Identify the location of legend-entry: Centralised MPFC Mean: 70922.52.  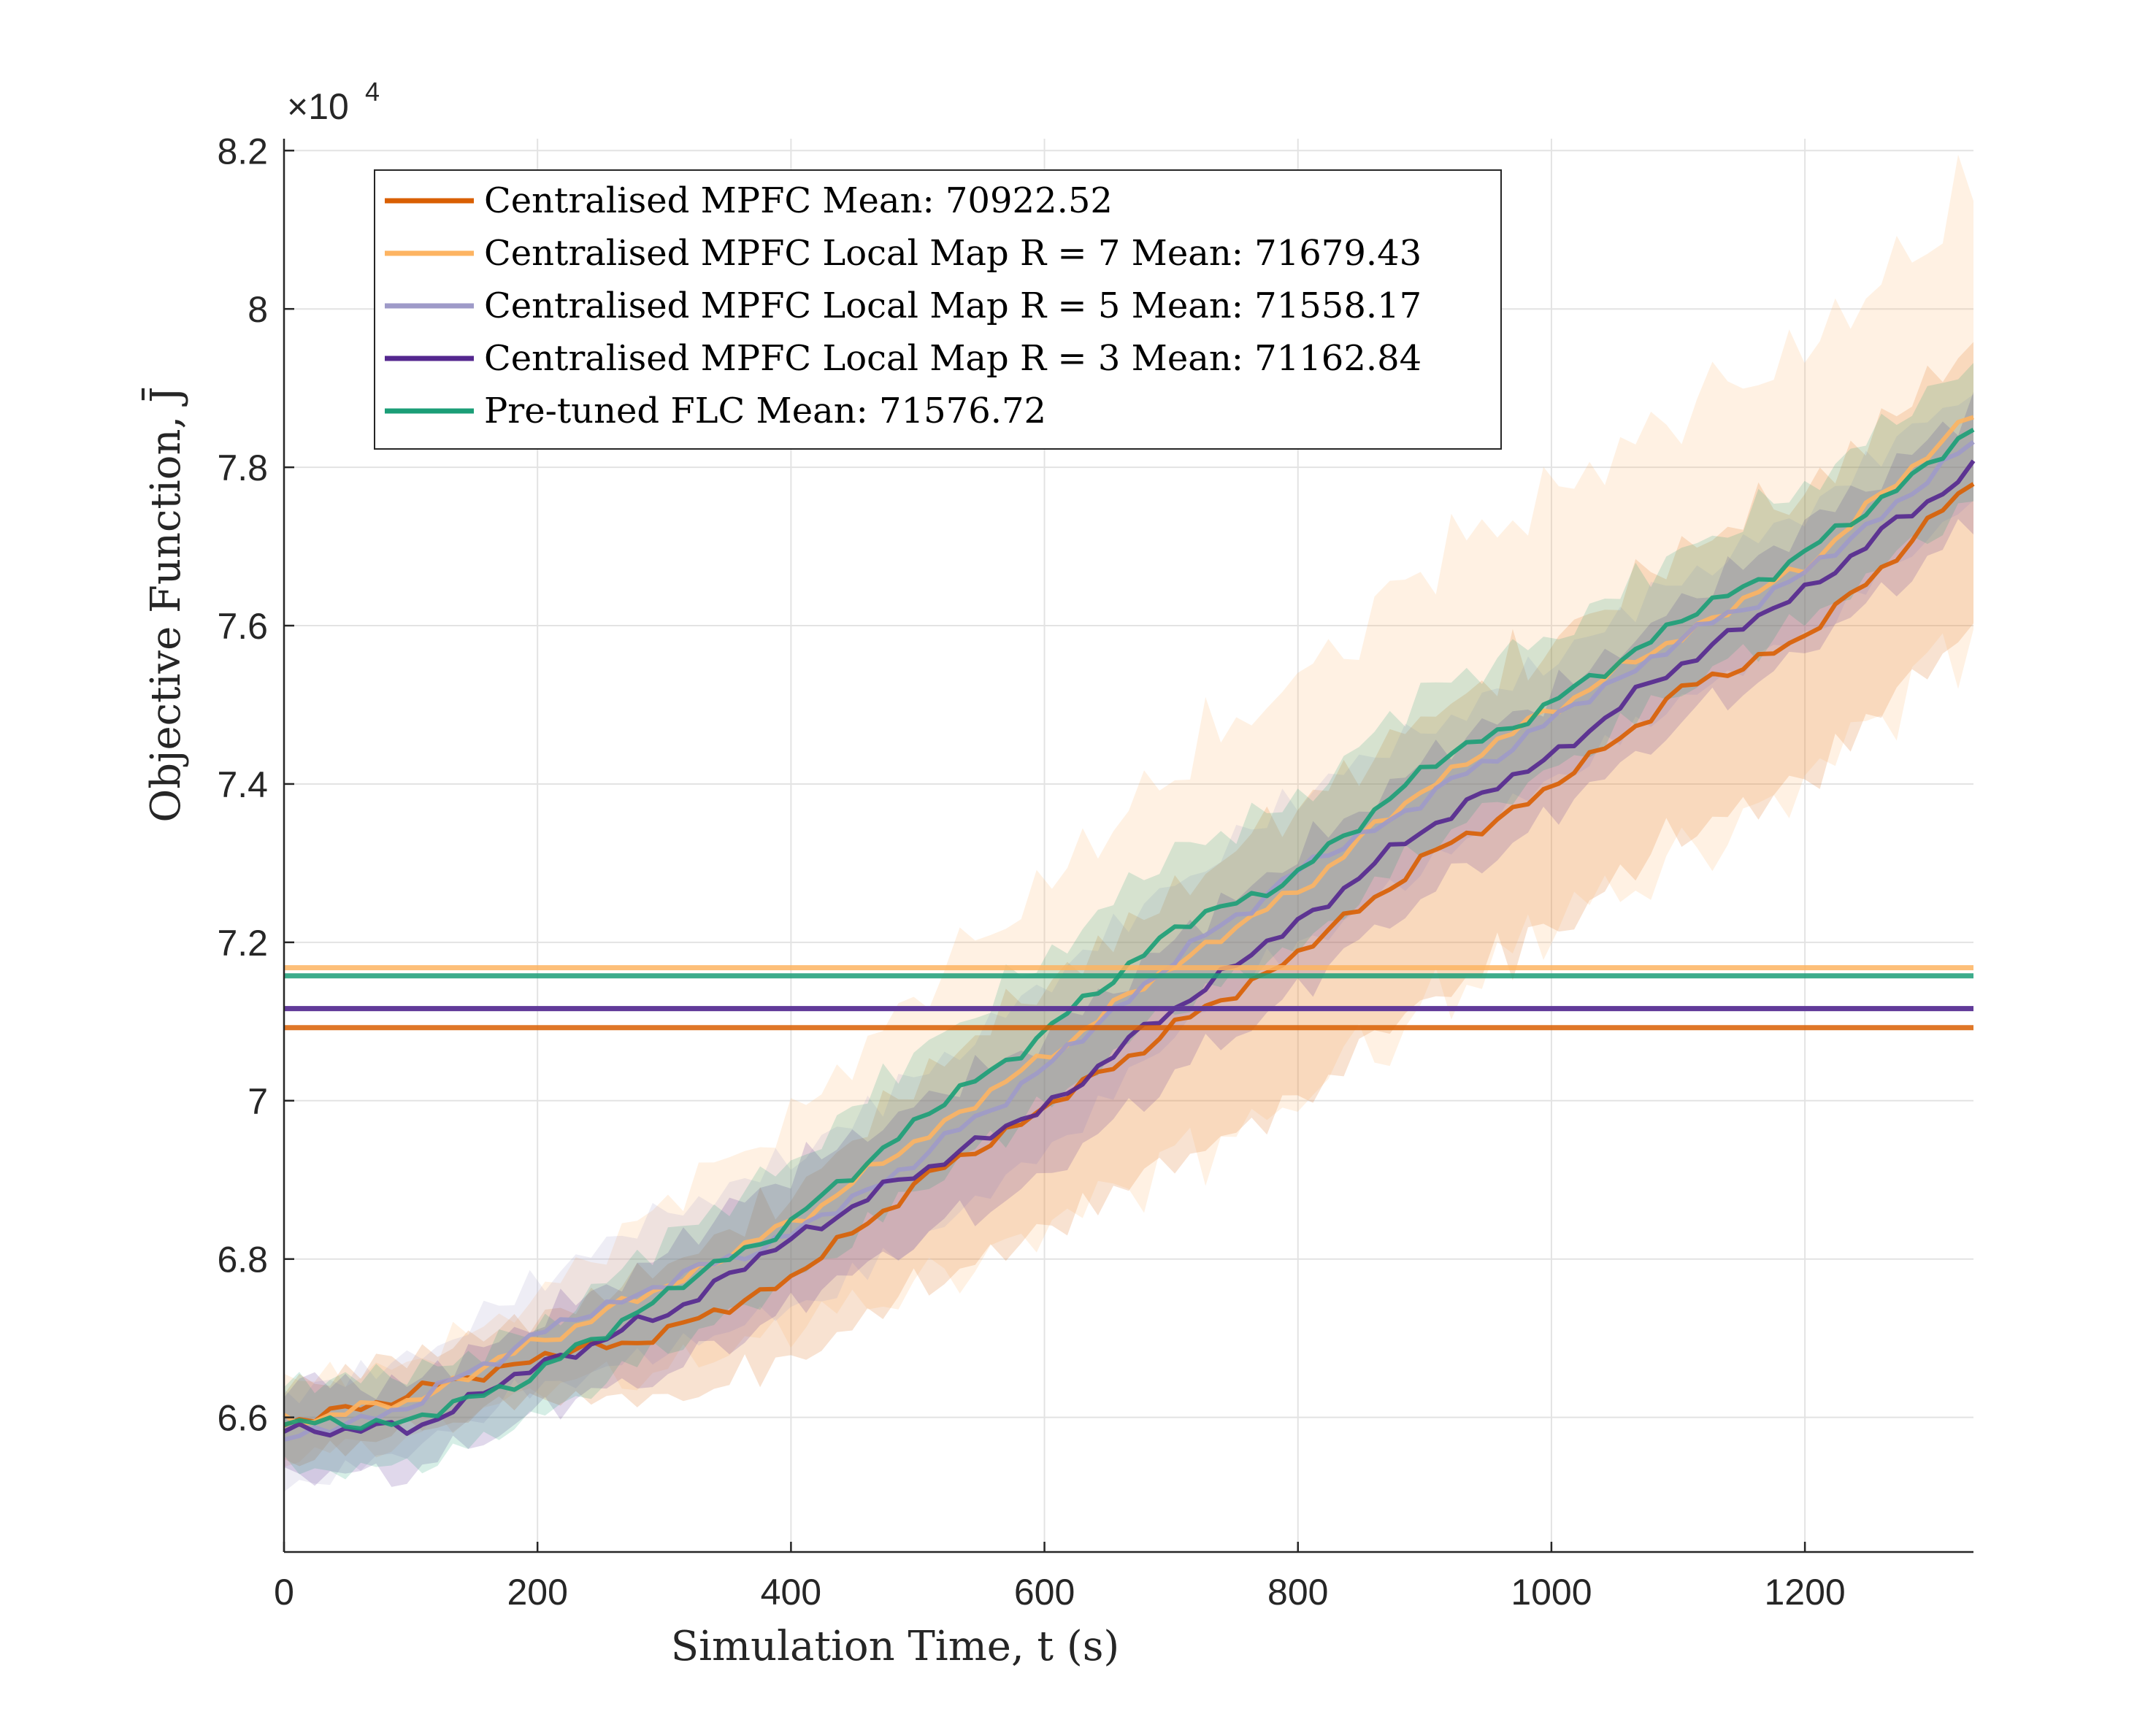
(798, 200).